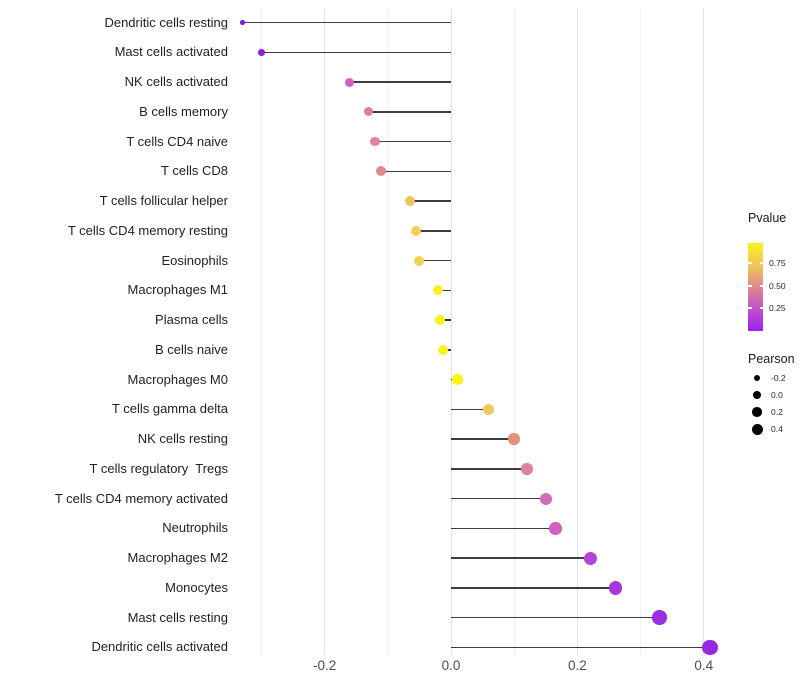 Image resolution: width=800 pixels, height=700 pixels. What do you see at coordinates (777, 412) in the screenshot?
I see `pearson-size-label: 0.2` at bounding box center [777, 412].